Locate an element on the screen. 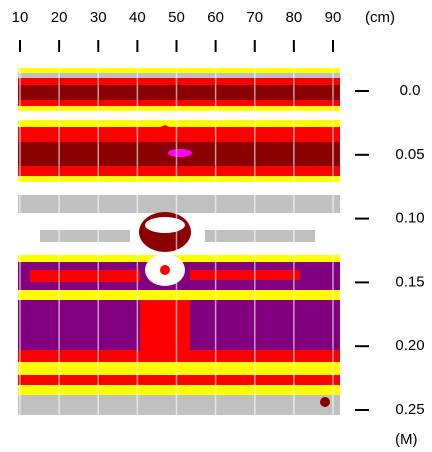 The width and height of the screenshot is (432, 452). x-tick-label: 80 is located at coordinates (294, 17).